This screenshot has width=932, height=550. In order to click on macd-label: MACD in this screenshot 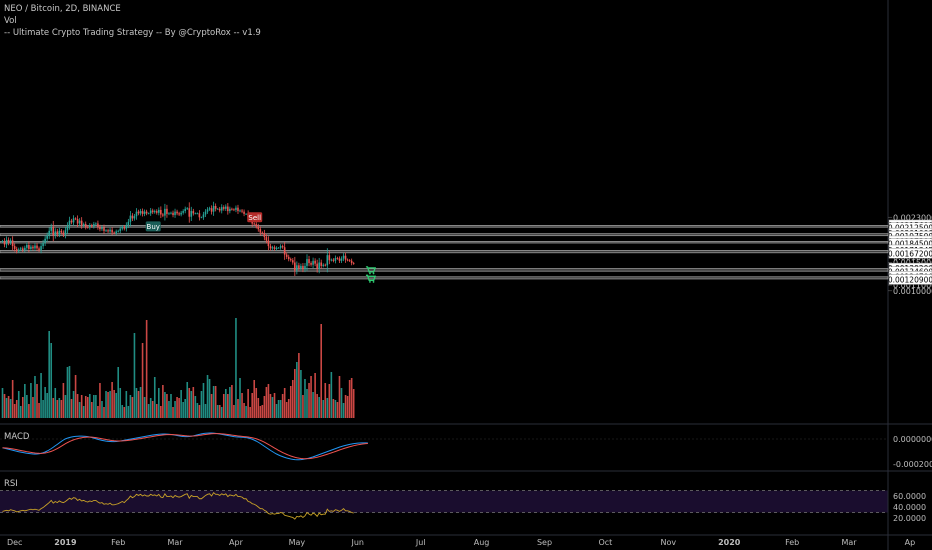, I will do `click(17, 437)`.